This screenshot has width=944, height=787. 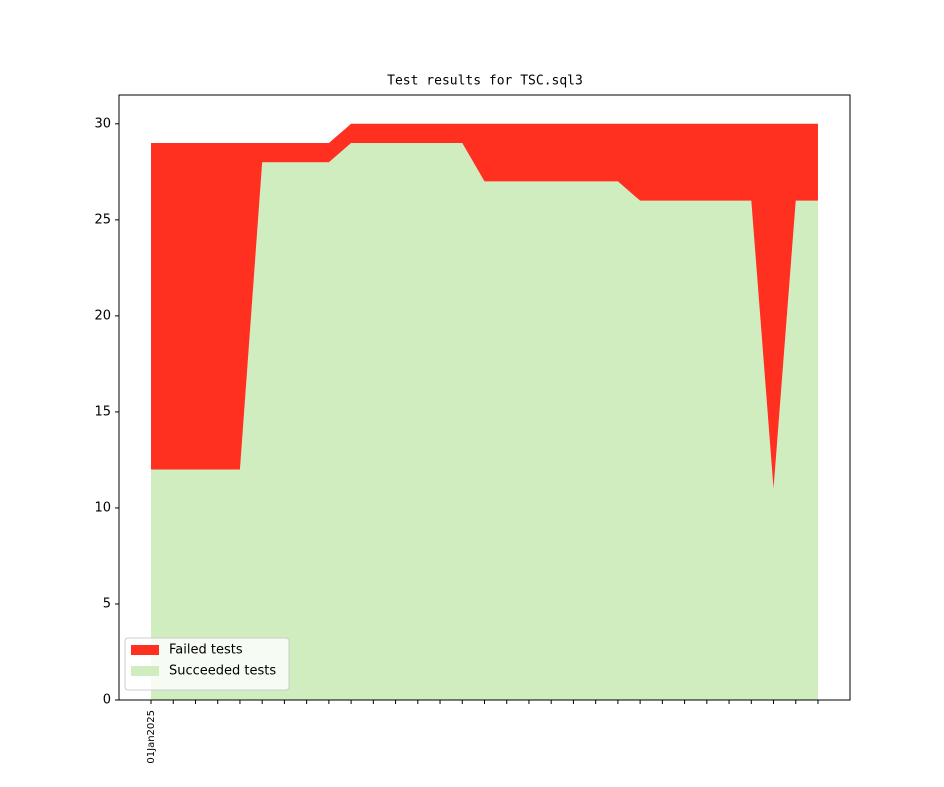 What do you see at coordinates (151, 737) in the screenshot?
I see `x-tick-label: 01Jan2025` at bounding box center [151, 737].